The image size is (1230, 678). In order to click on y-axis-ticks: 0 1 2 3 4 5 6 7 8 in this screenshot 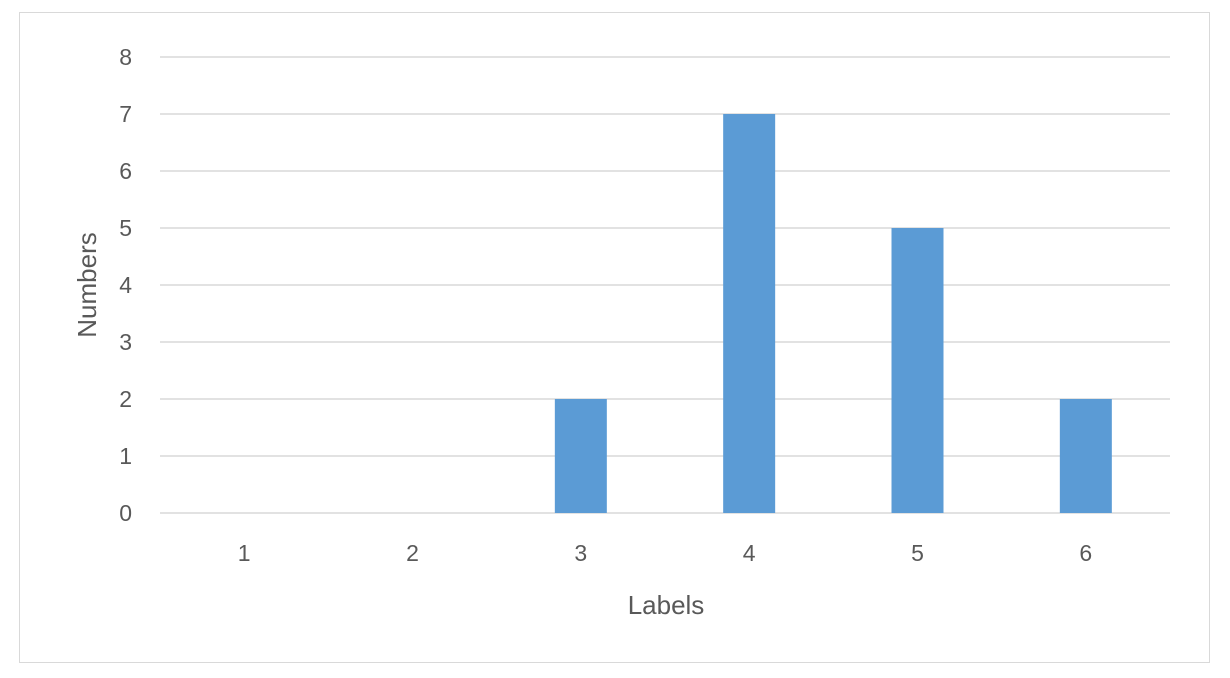, I will do `click(125, 285)`.